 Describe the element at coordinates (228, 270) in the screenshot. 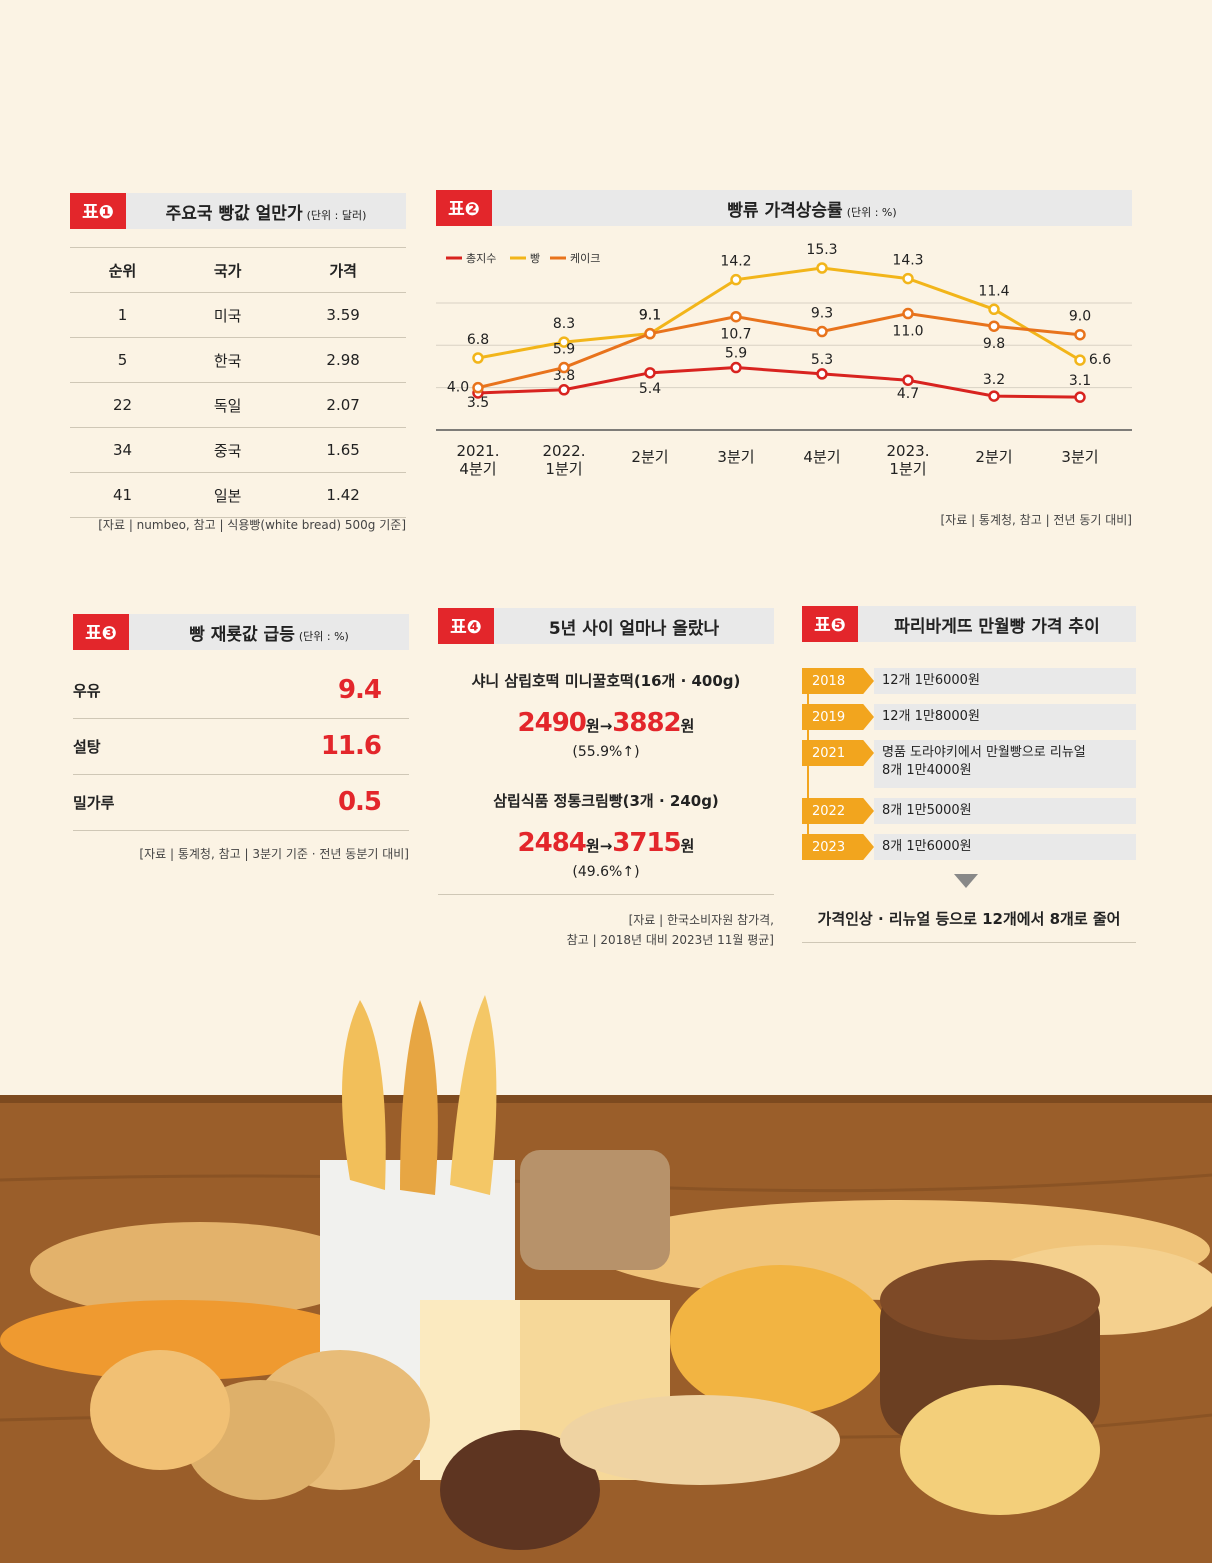

I see `column-header: 국가` at that location.